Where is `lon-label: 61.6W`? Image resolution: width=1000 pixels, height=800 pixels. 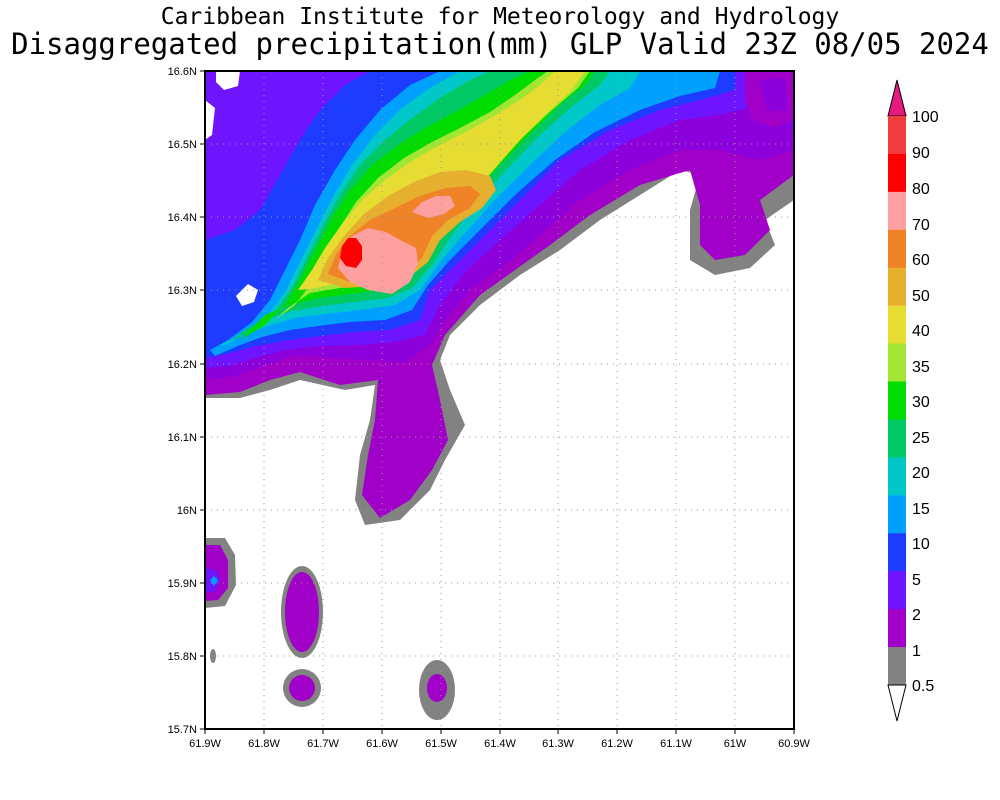
lon-label: 61.6W is located at coordinates (382, 744).